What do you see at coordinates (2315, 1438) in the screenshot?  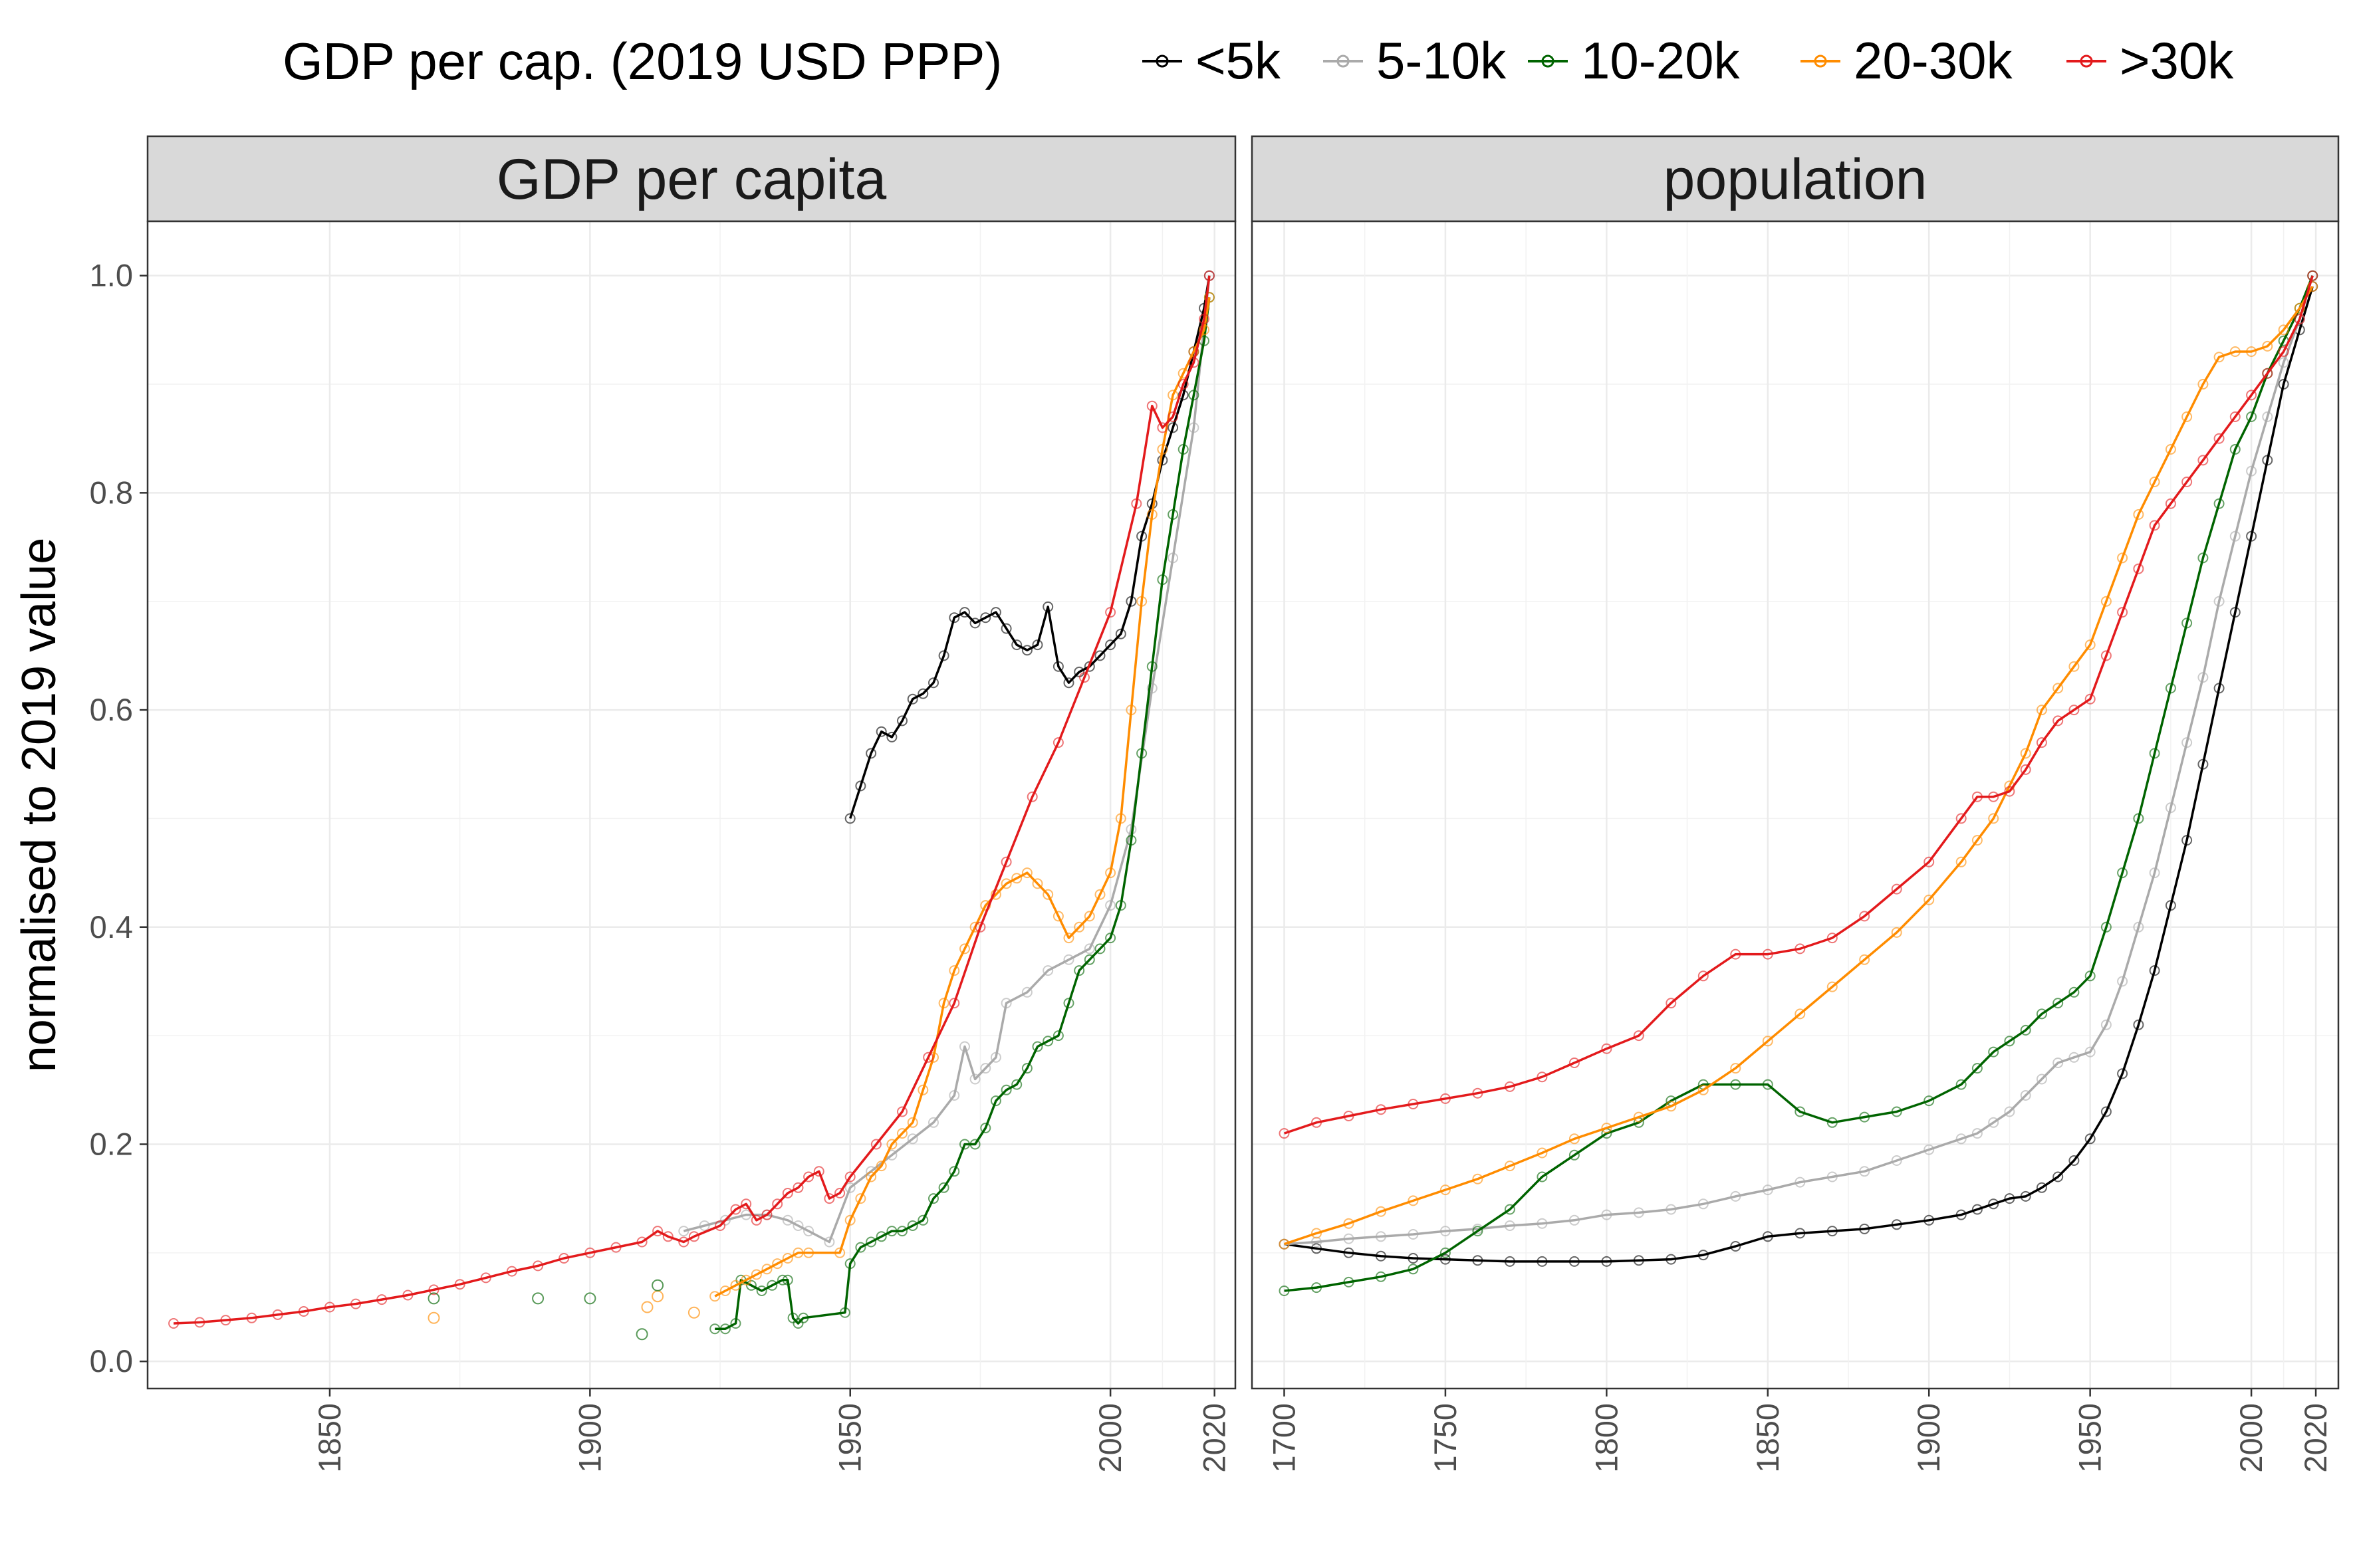 I see `x-tick-label: 2020` at bounding box center [2315, 1438].